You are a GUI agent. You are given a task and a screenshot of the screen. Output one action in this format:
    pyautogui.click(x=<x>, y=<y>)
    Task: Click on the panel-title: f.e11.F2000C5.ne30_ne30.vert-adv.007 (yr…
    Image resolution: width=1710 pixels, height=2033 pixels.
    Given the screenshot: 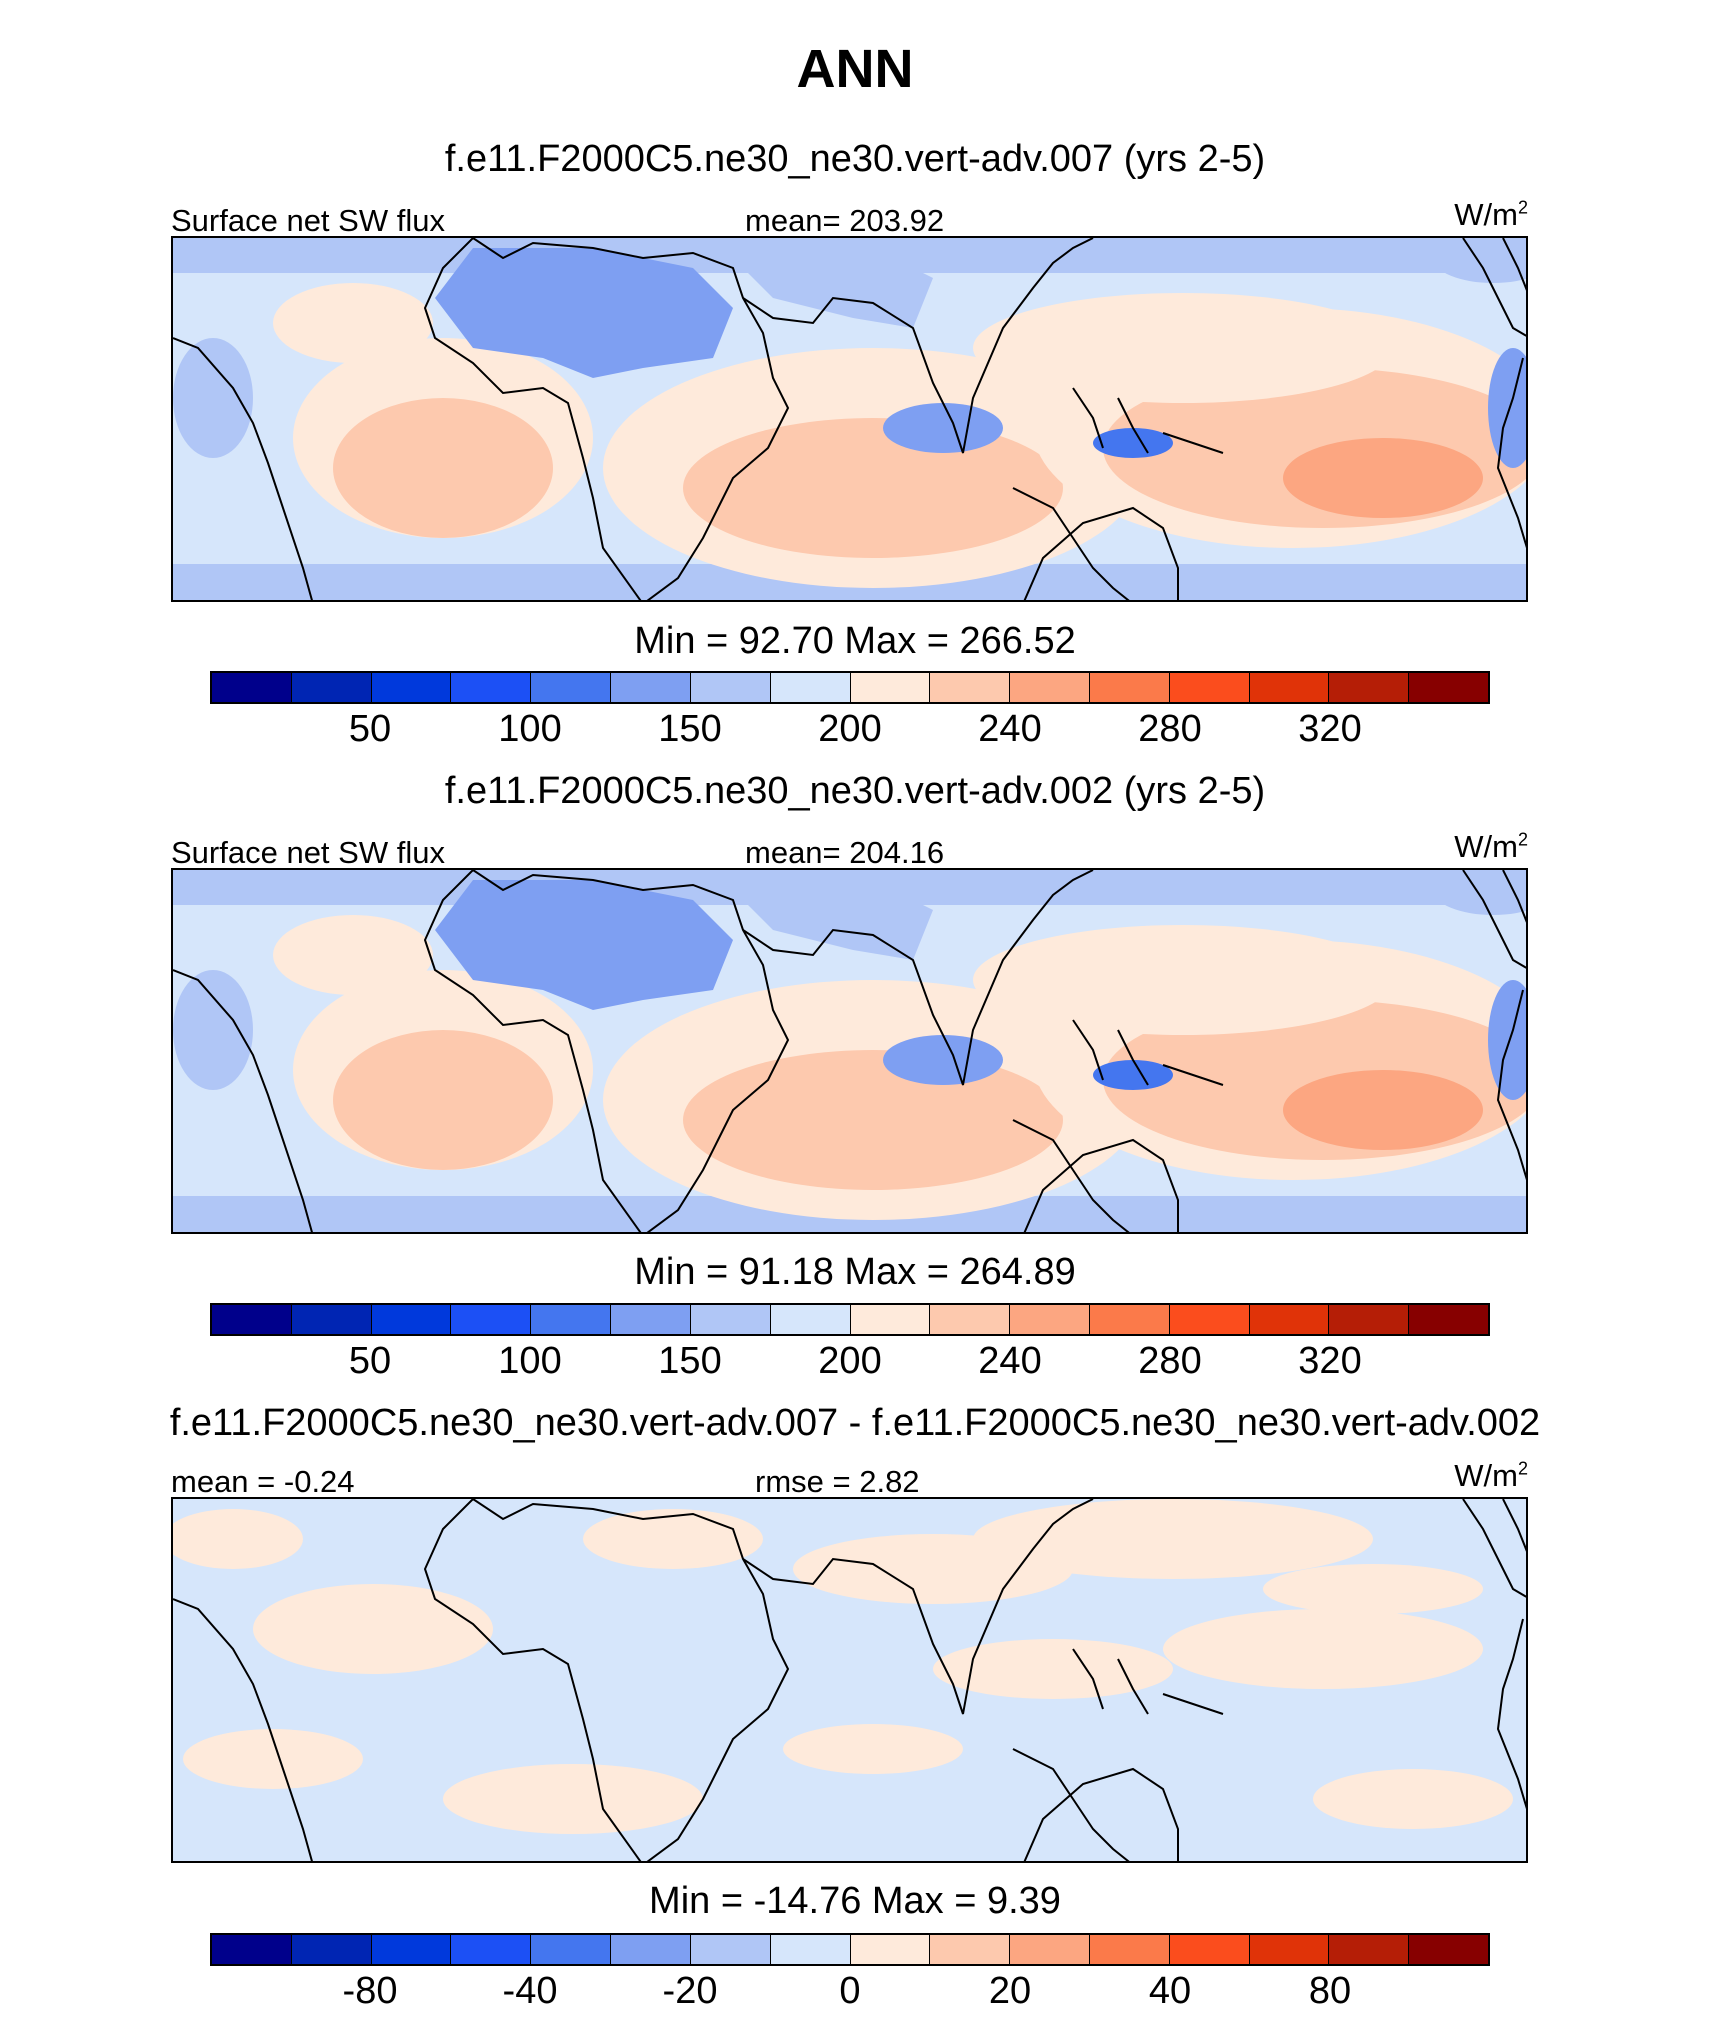 What is the action you would take?
    pyautogui.click(x=855, y=159)
    